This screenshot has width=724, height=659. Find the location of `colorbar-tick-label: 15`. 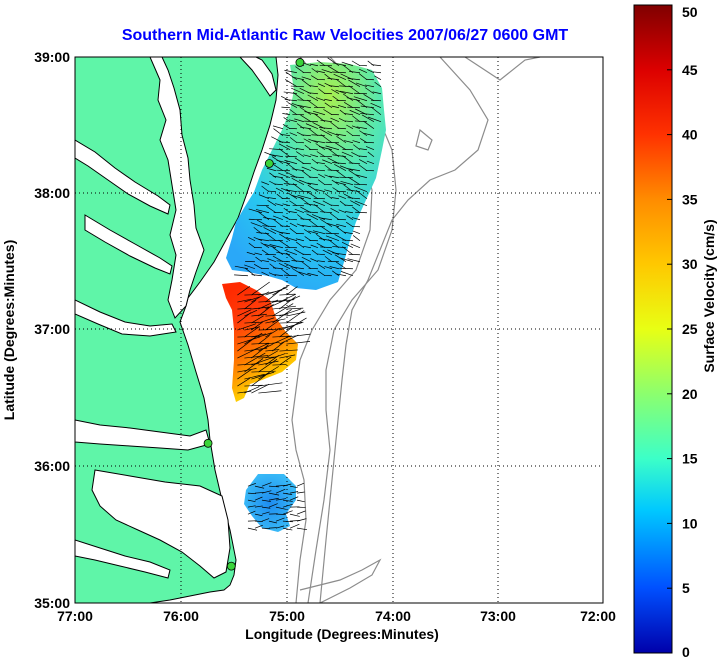

colorbar-tick-label: 15 is located at coordinates (690, 459).